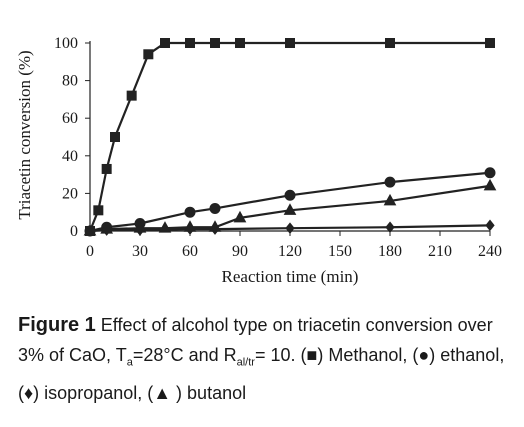 This screenshot has width=524, height=427. What do you see at coordinates (240, 251) in the screenshot?
I see `x-tick-label: 90` at bounding box center [240, 251].